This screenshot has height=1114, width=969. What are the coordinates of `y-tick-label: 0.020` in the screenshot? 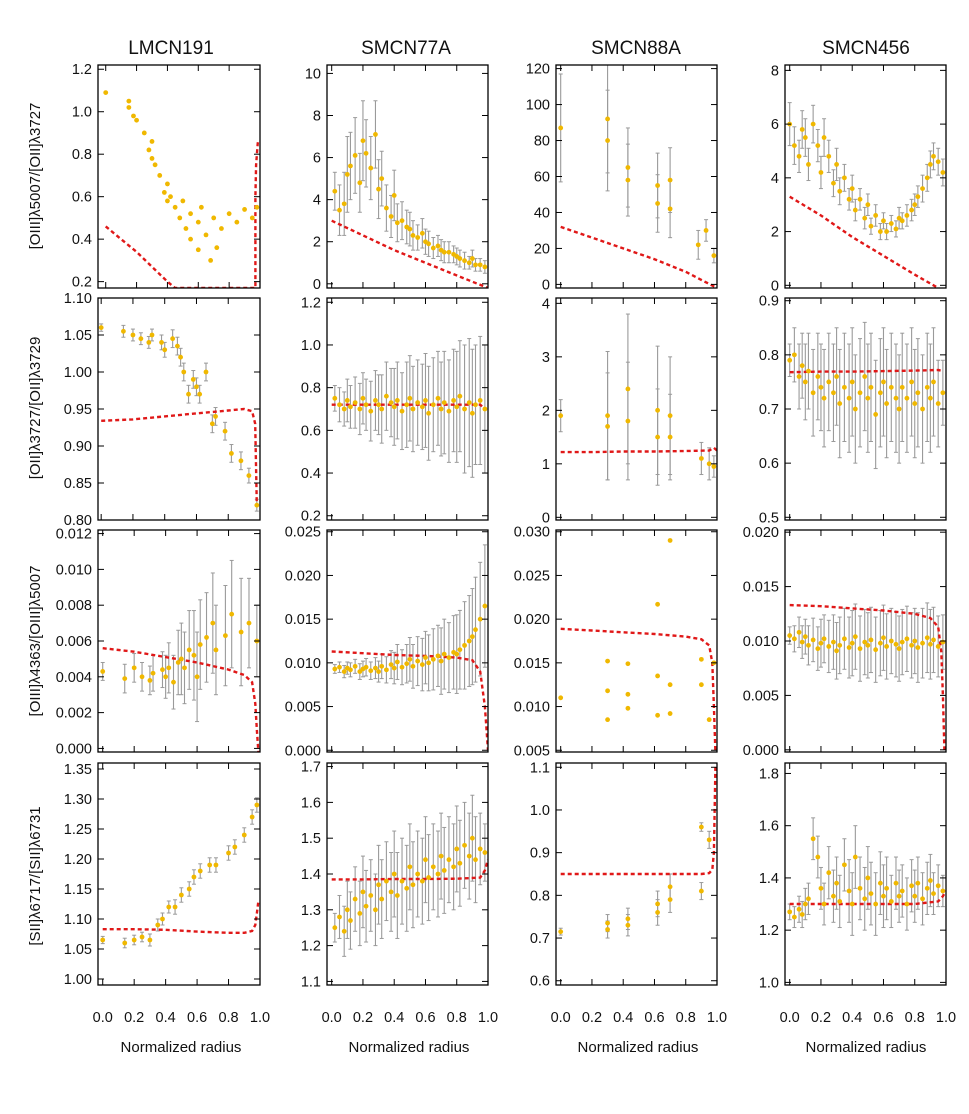 It's located at (532, 620).